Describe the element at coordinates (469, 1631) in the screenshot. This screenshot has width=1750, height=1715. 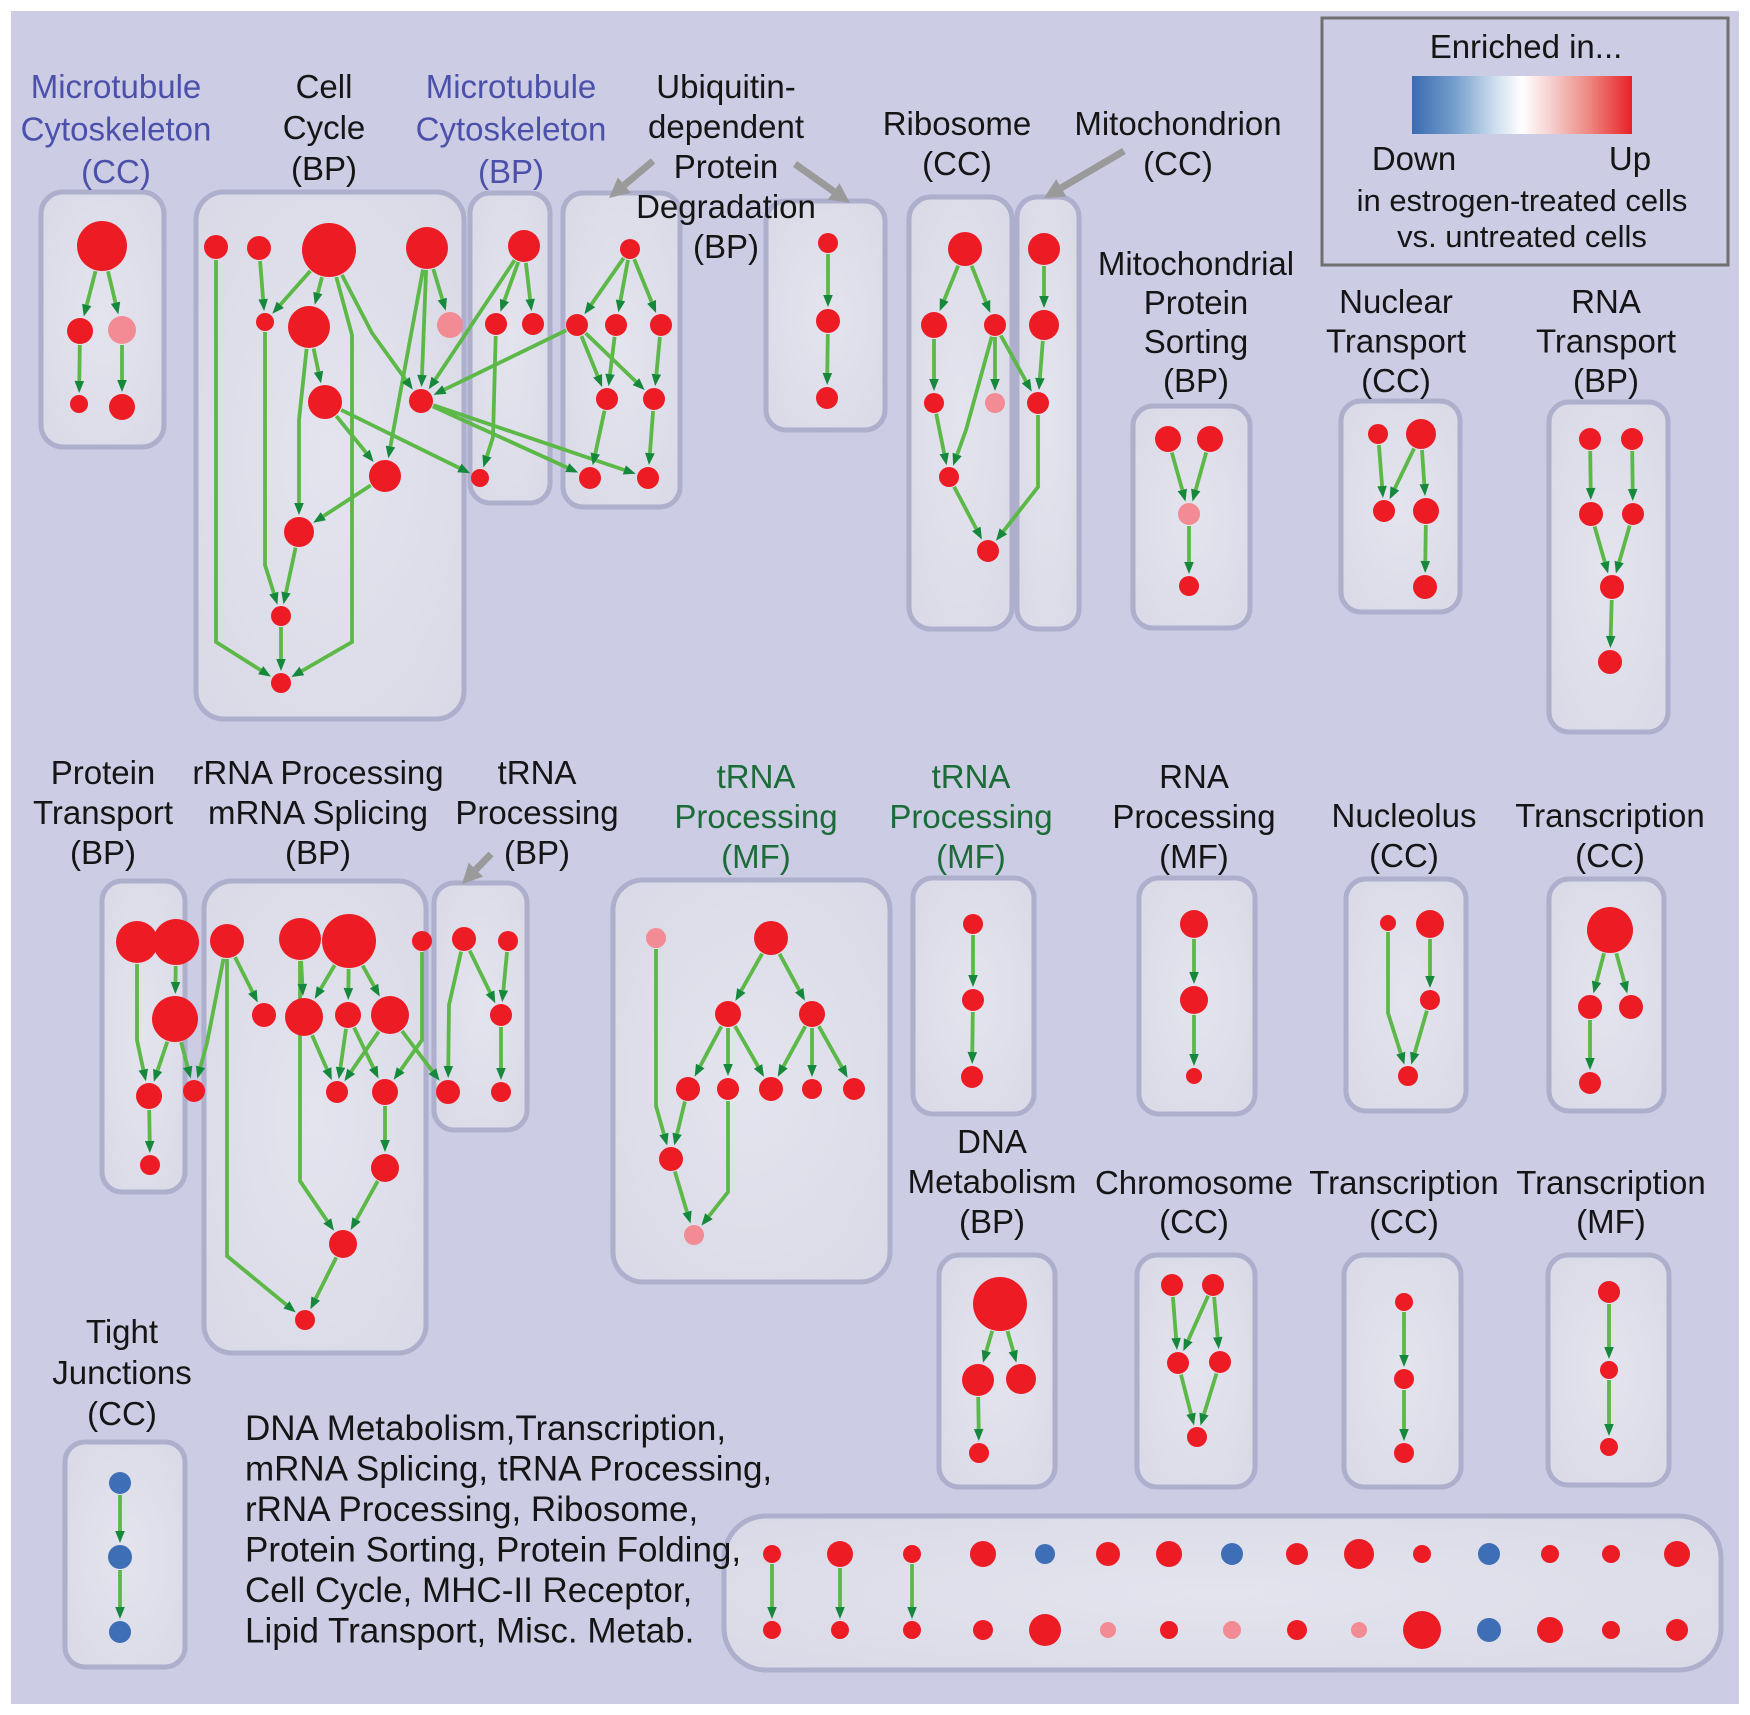
I see `svg-text: Lipid Transport, Misc. Metab.` at that location.